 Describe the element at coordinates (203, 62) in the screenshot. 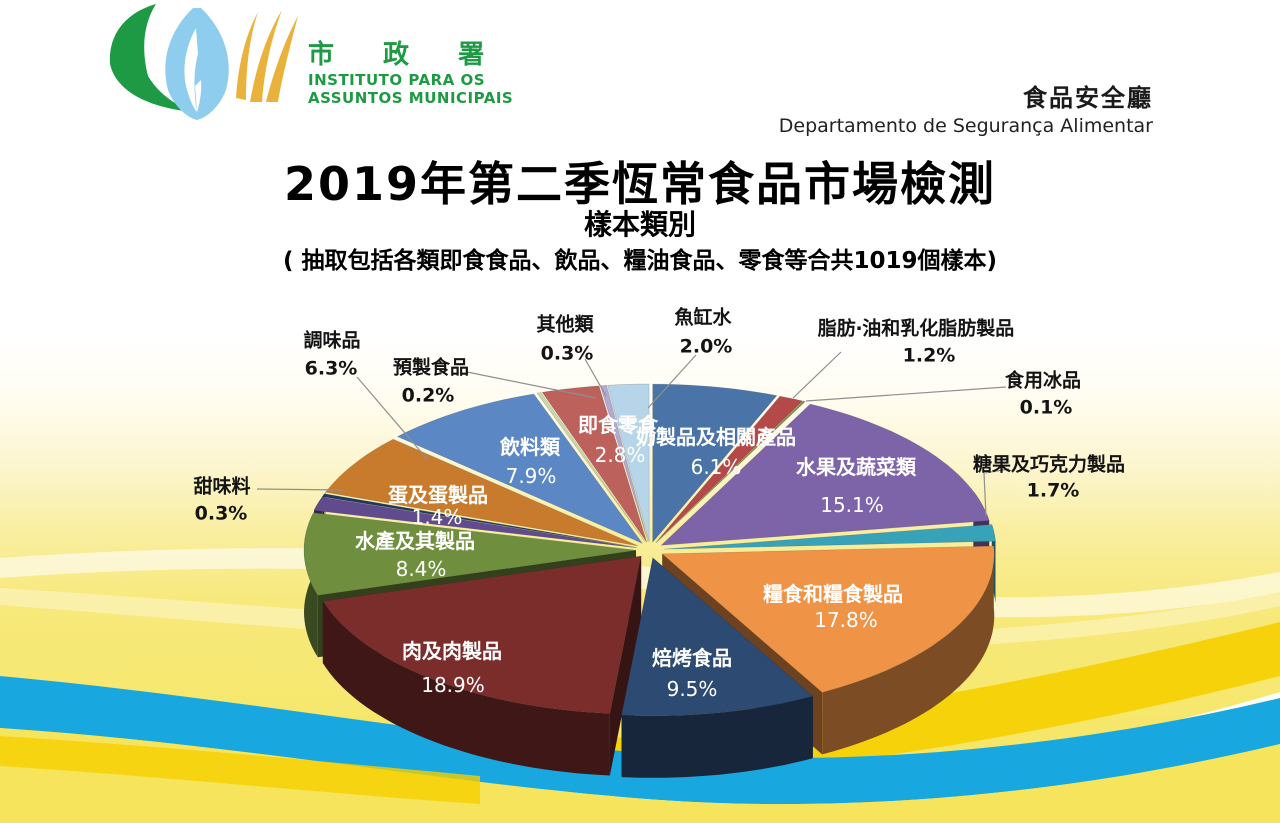

I see `iam-logo-mark` at that location.